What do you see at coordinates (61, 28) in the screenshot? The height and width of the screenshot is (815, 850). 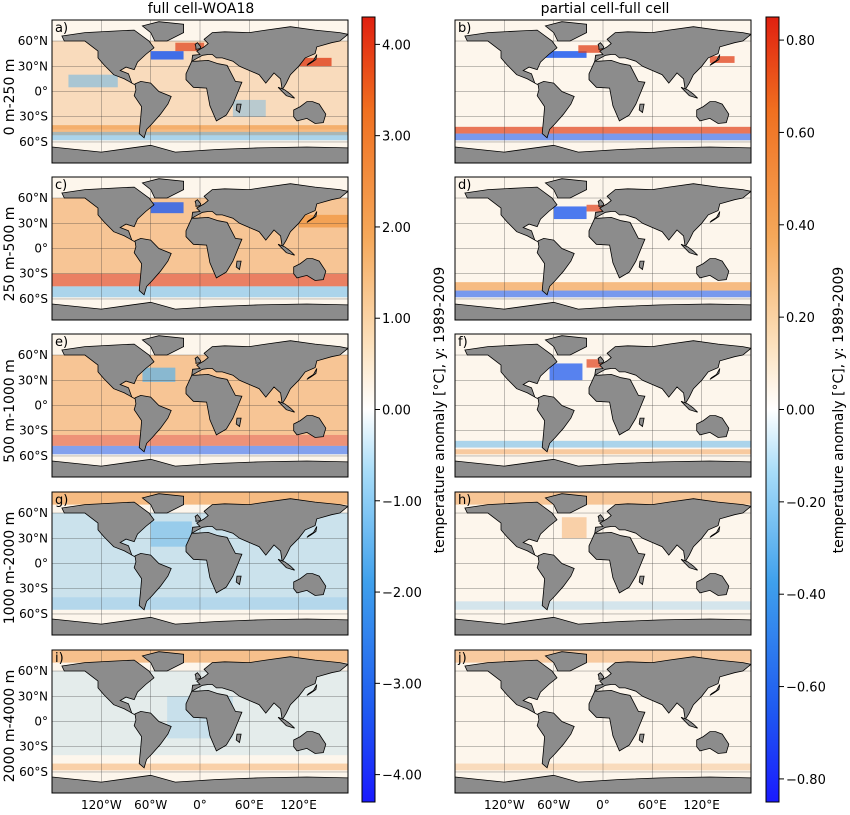 I see `panel-letter: a)` at bounding box center [61, 28].